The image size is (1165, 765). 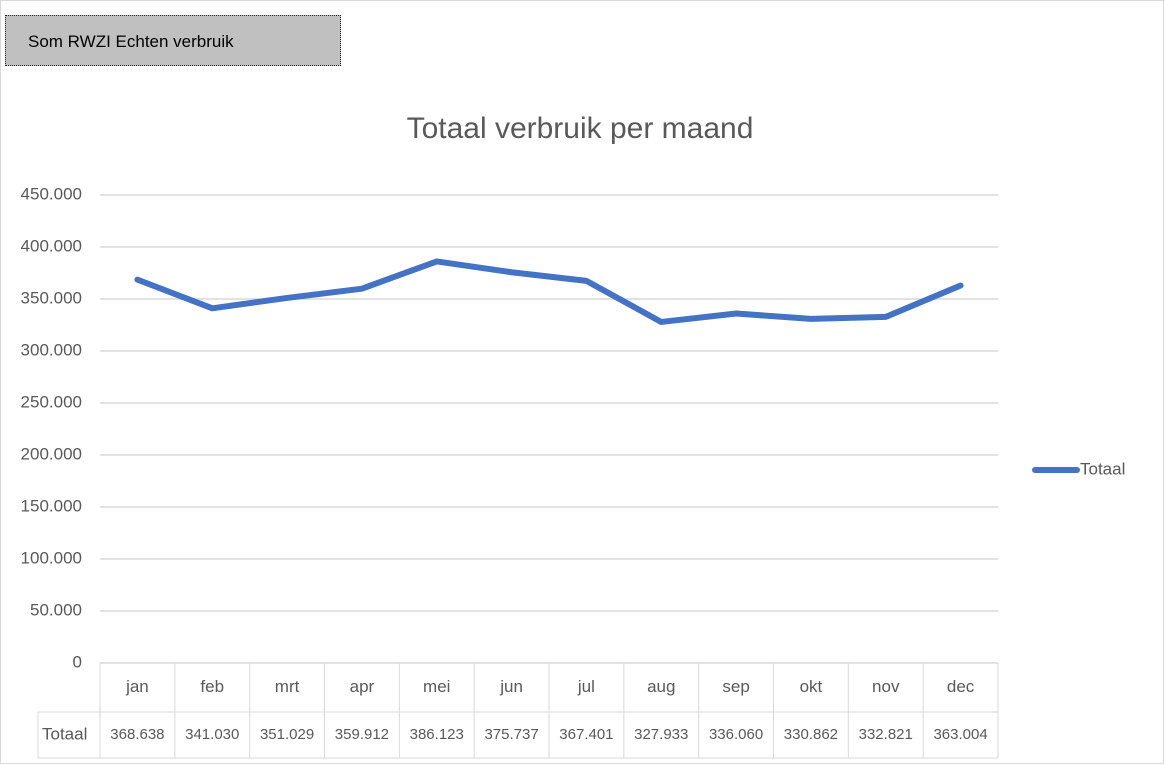 What do you see at coordinates (64, 733) in the screenshot?
I see `table-row-header: Totaal` at bounding box center [64, 733].